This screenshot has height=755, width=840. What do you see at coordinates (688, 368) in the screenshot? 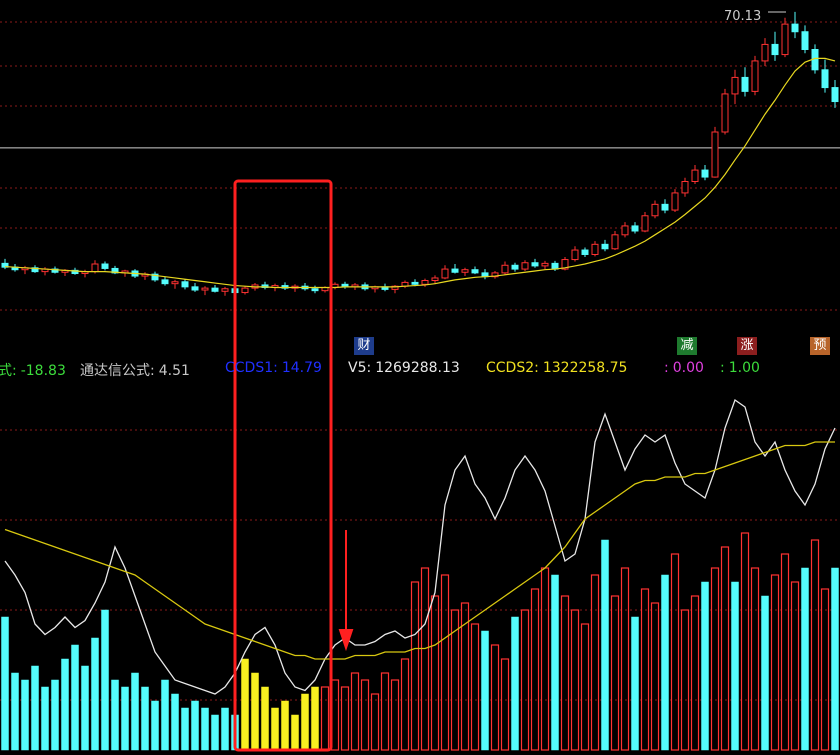
I see `readout-value: 0.00` at bounding box center [688, 368].